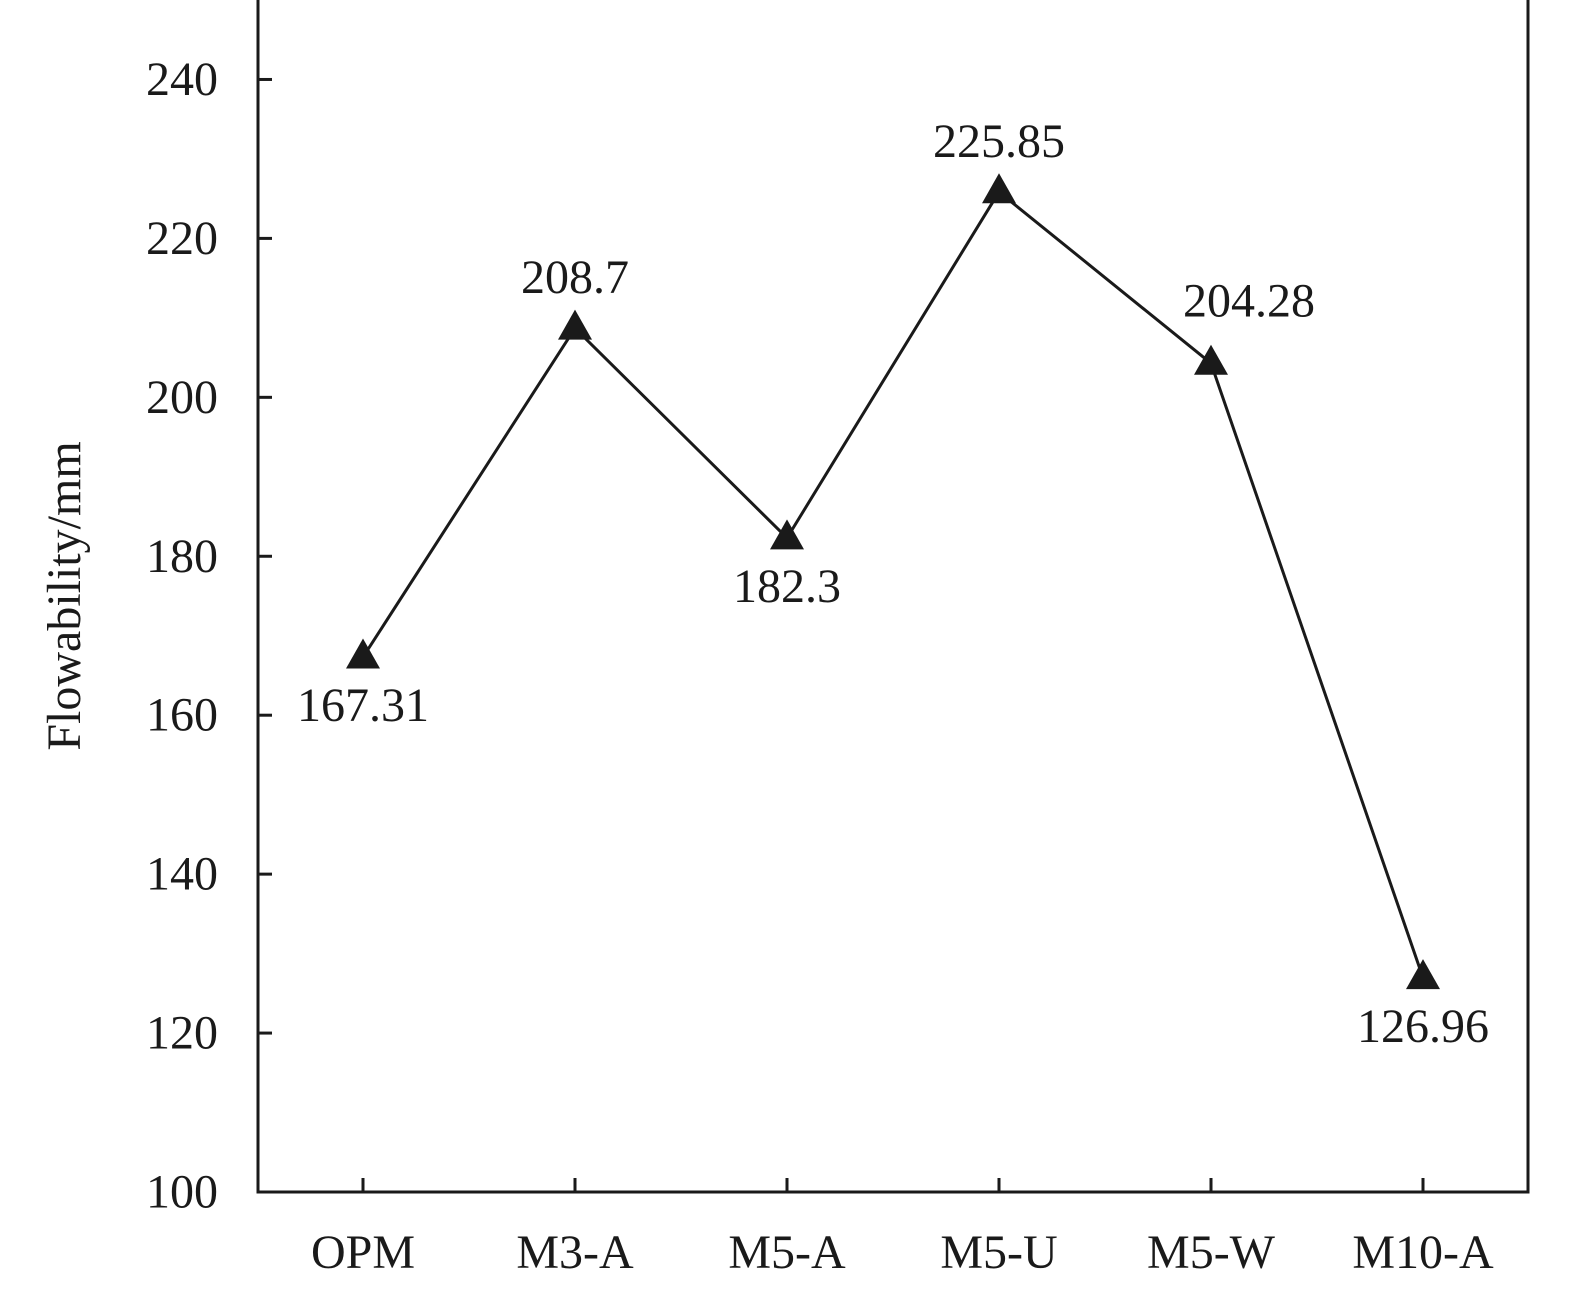 This screenshot has height=1292, width=1575. I want to click on x-tick-label: M10-A, so click(1423, 1252).